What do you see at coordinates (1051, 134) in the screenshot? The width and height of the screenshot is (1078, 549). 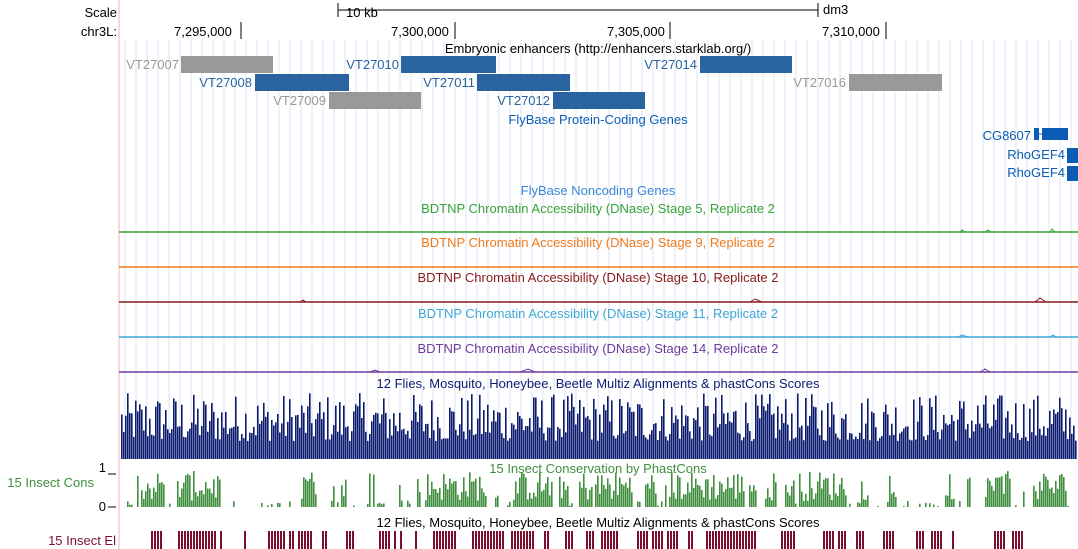 I see `gene-model-cg8607` at bounding box center [1051, 134].